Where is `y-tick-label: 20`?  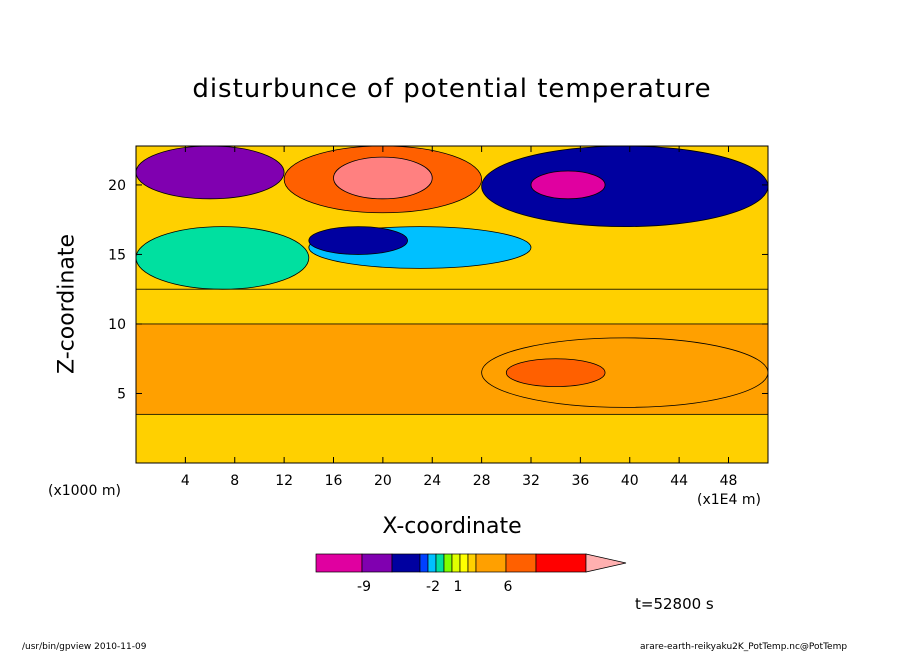
y-tick-label: 20 is located at coordinates (117, 186).